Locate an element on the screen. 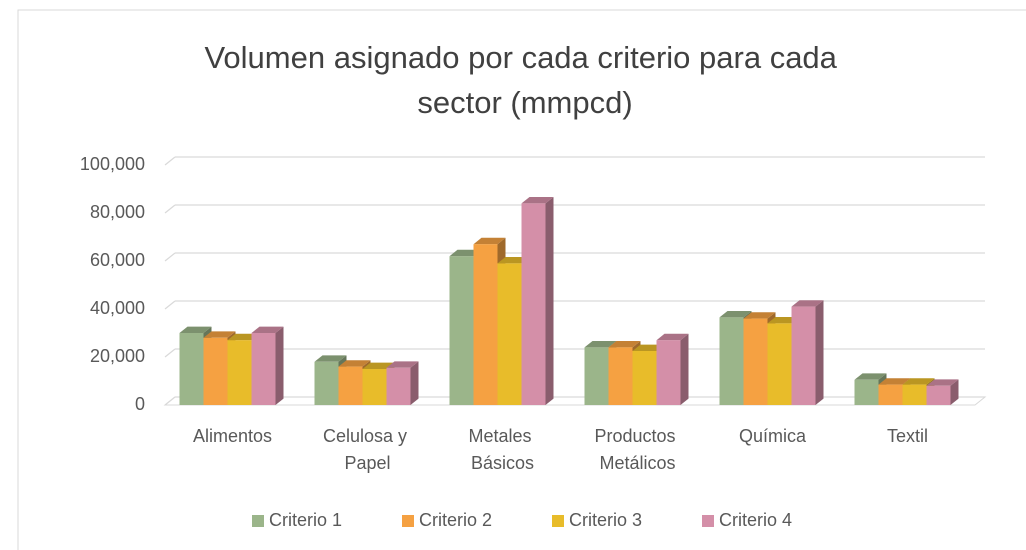 The image size is (1026, 550). y-tick-label: 60,000 is located at coordinates (117, 260).